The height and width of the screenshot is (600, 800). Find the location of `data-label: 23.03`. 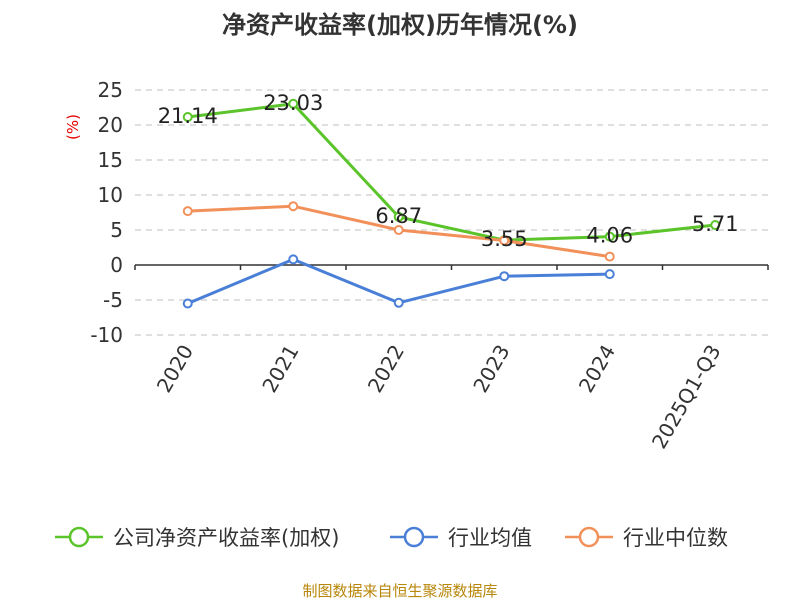

data-label: 23.03 is located at coordinates (293, 103).